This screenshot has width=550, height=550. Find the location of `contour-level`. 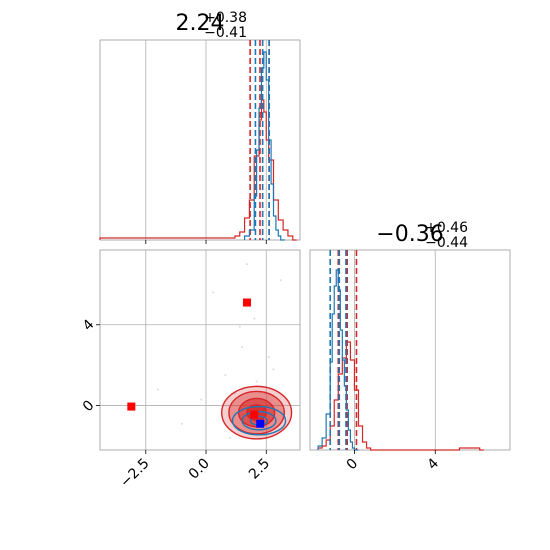

contour-level is located at coordinates (259, 420).